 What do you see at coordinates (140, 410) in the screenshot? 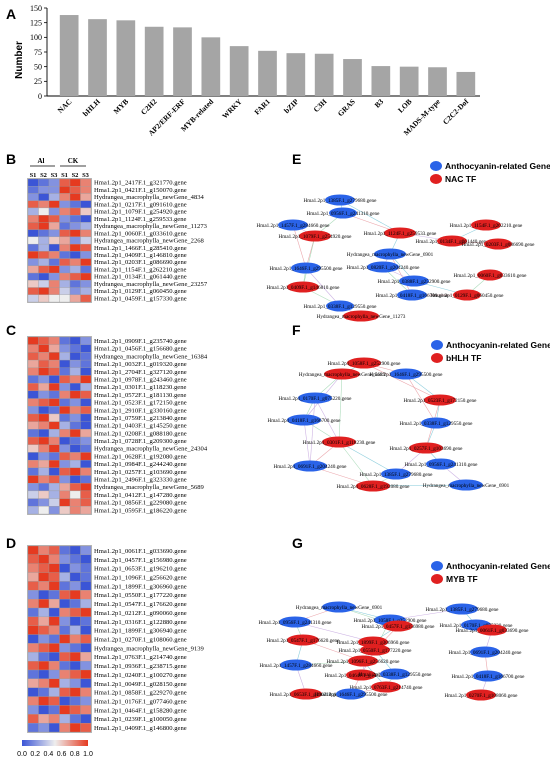
I see `gene-label: Hma1.2p1_2910F.1_g330160.gene` at bounding box center [140, 410].